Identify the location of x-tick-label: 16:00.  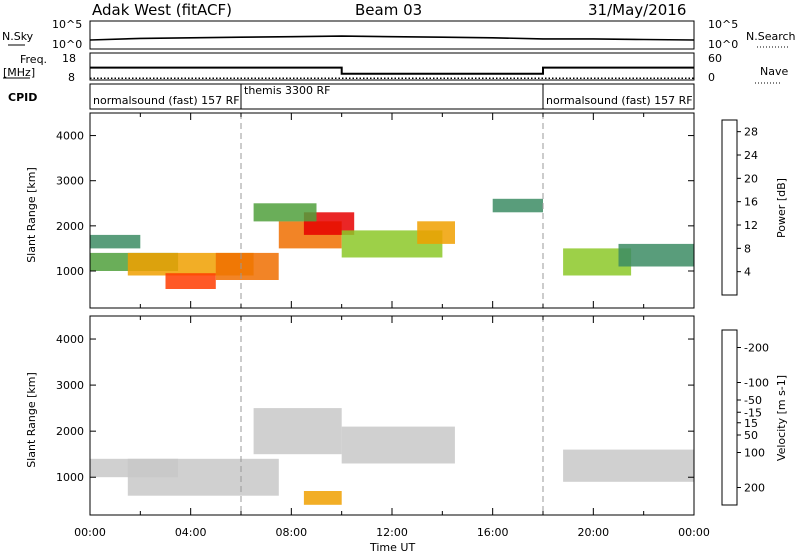
(493, 532).